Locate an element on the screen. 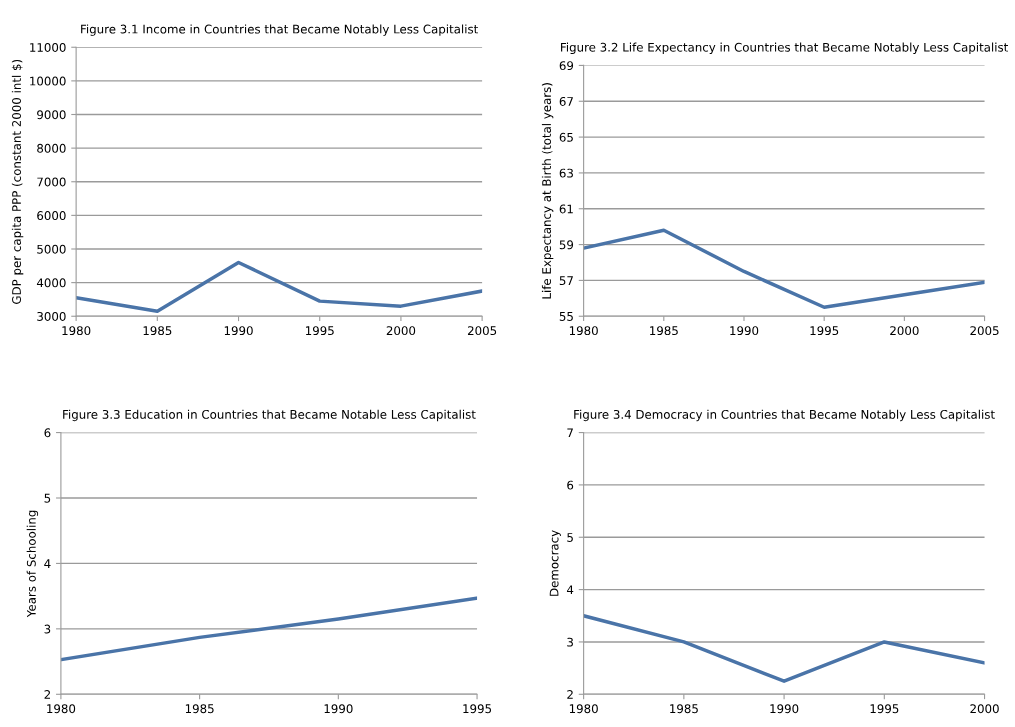  y-tick-label: 63 is located at coordinates (566, 173).